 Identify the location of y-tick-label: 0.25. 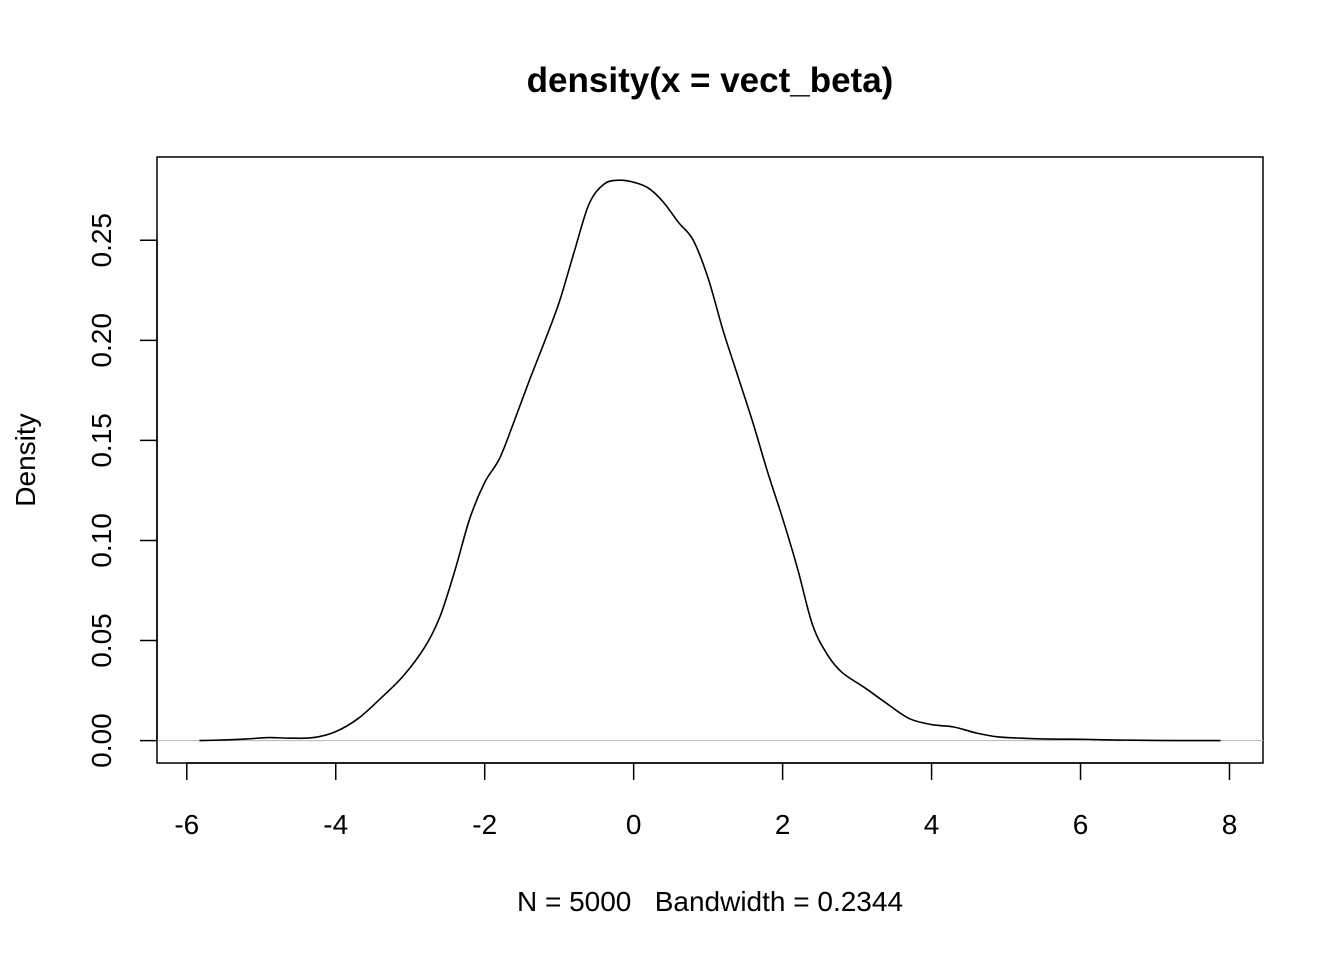
(101, 240).